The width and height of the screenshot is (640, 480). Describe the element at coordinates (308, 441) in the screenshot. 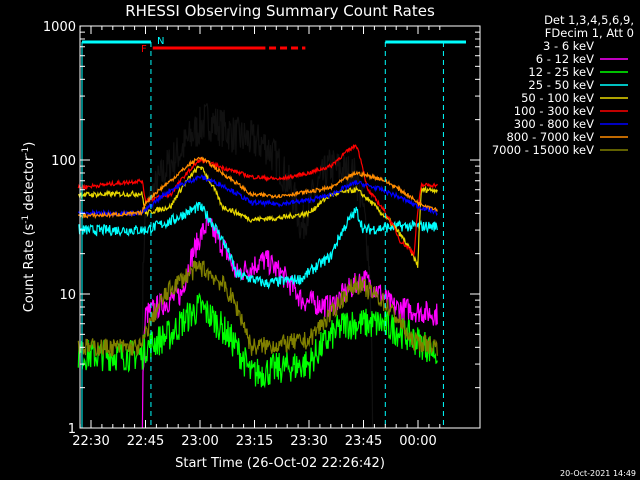

I see `x-tick-label-4: 23:30` at that location.